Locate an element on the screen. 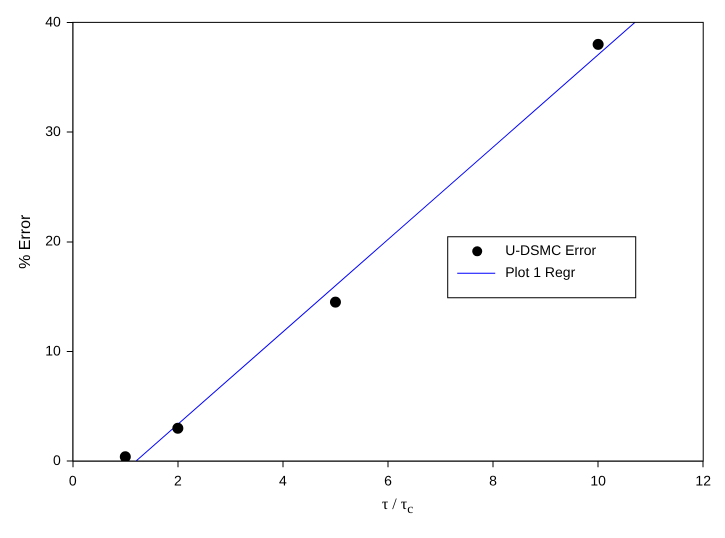 Image resolution: width=725 pixels, height=538 pixels. x-axis-title: τ / τ$_{c}$ is located at coordinates (397, 507).